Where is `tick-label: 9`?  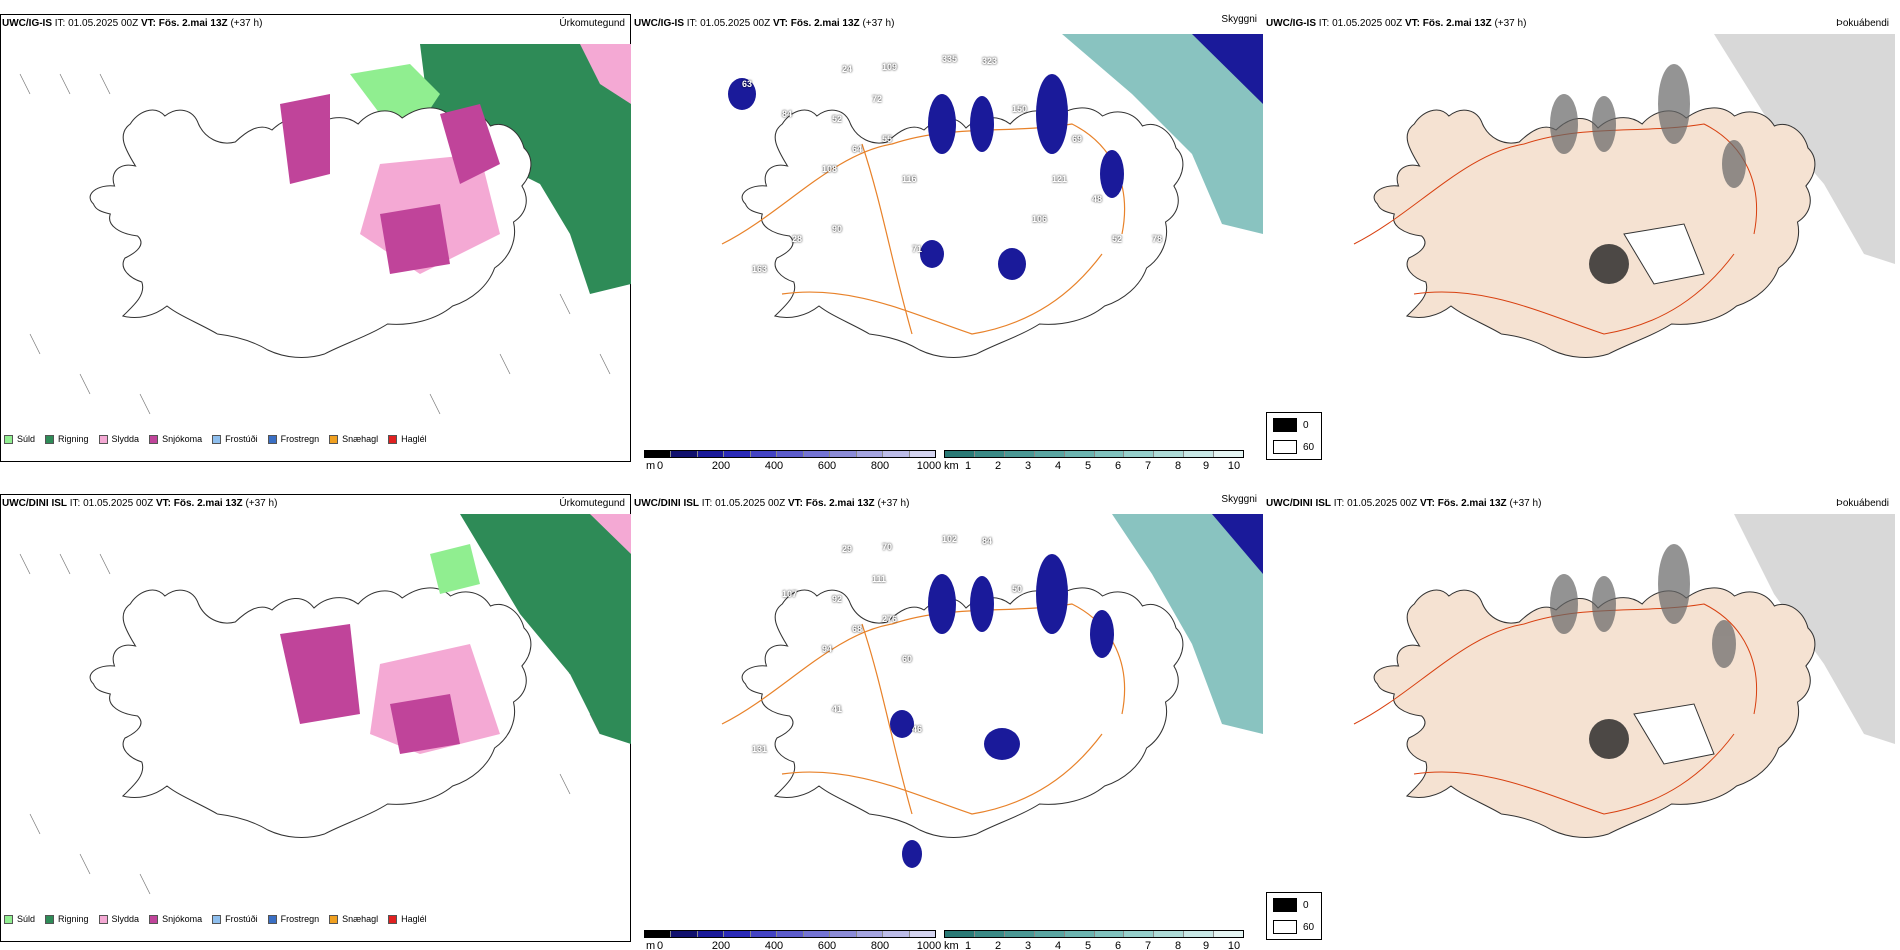
tick-label: 9 is located at coordinates (1206, 466).